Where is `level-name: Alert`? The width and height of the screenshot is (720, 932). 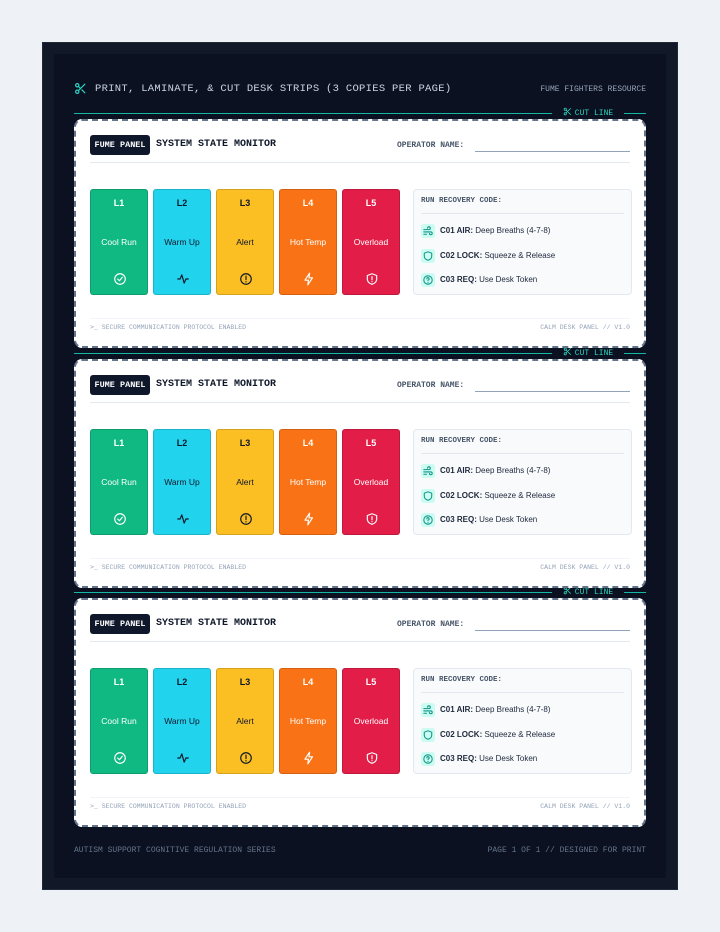
level-name: Alert is located at coordinates (245, 721).